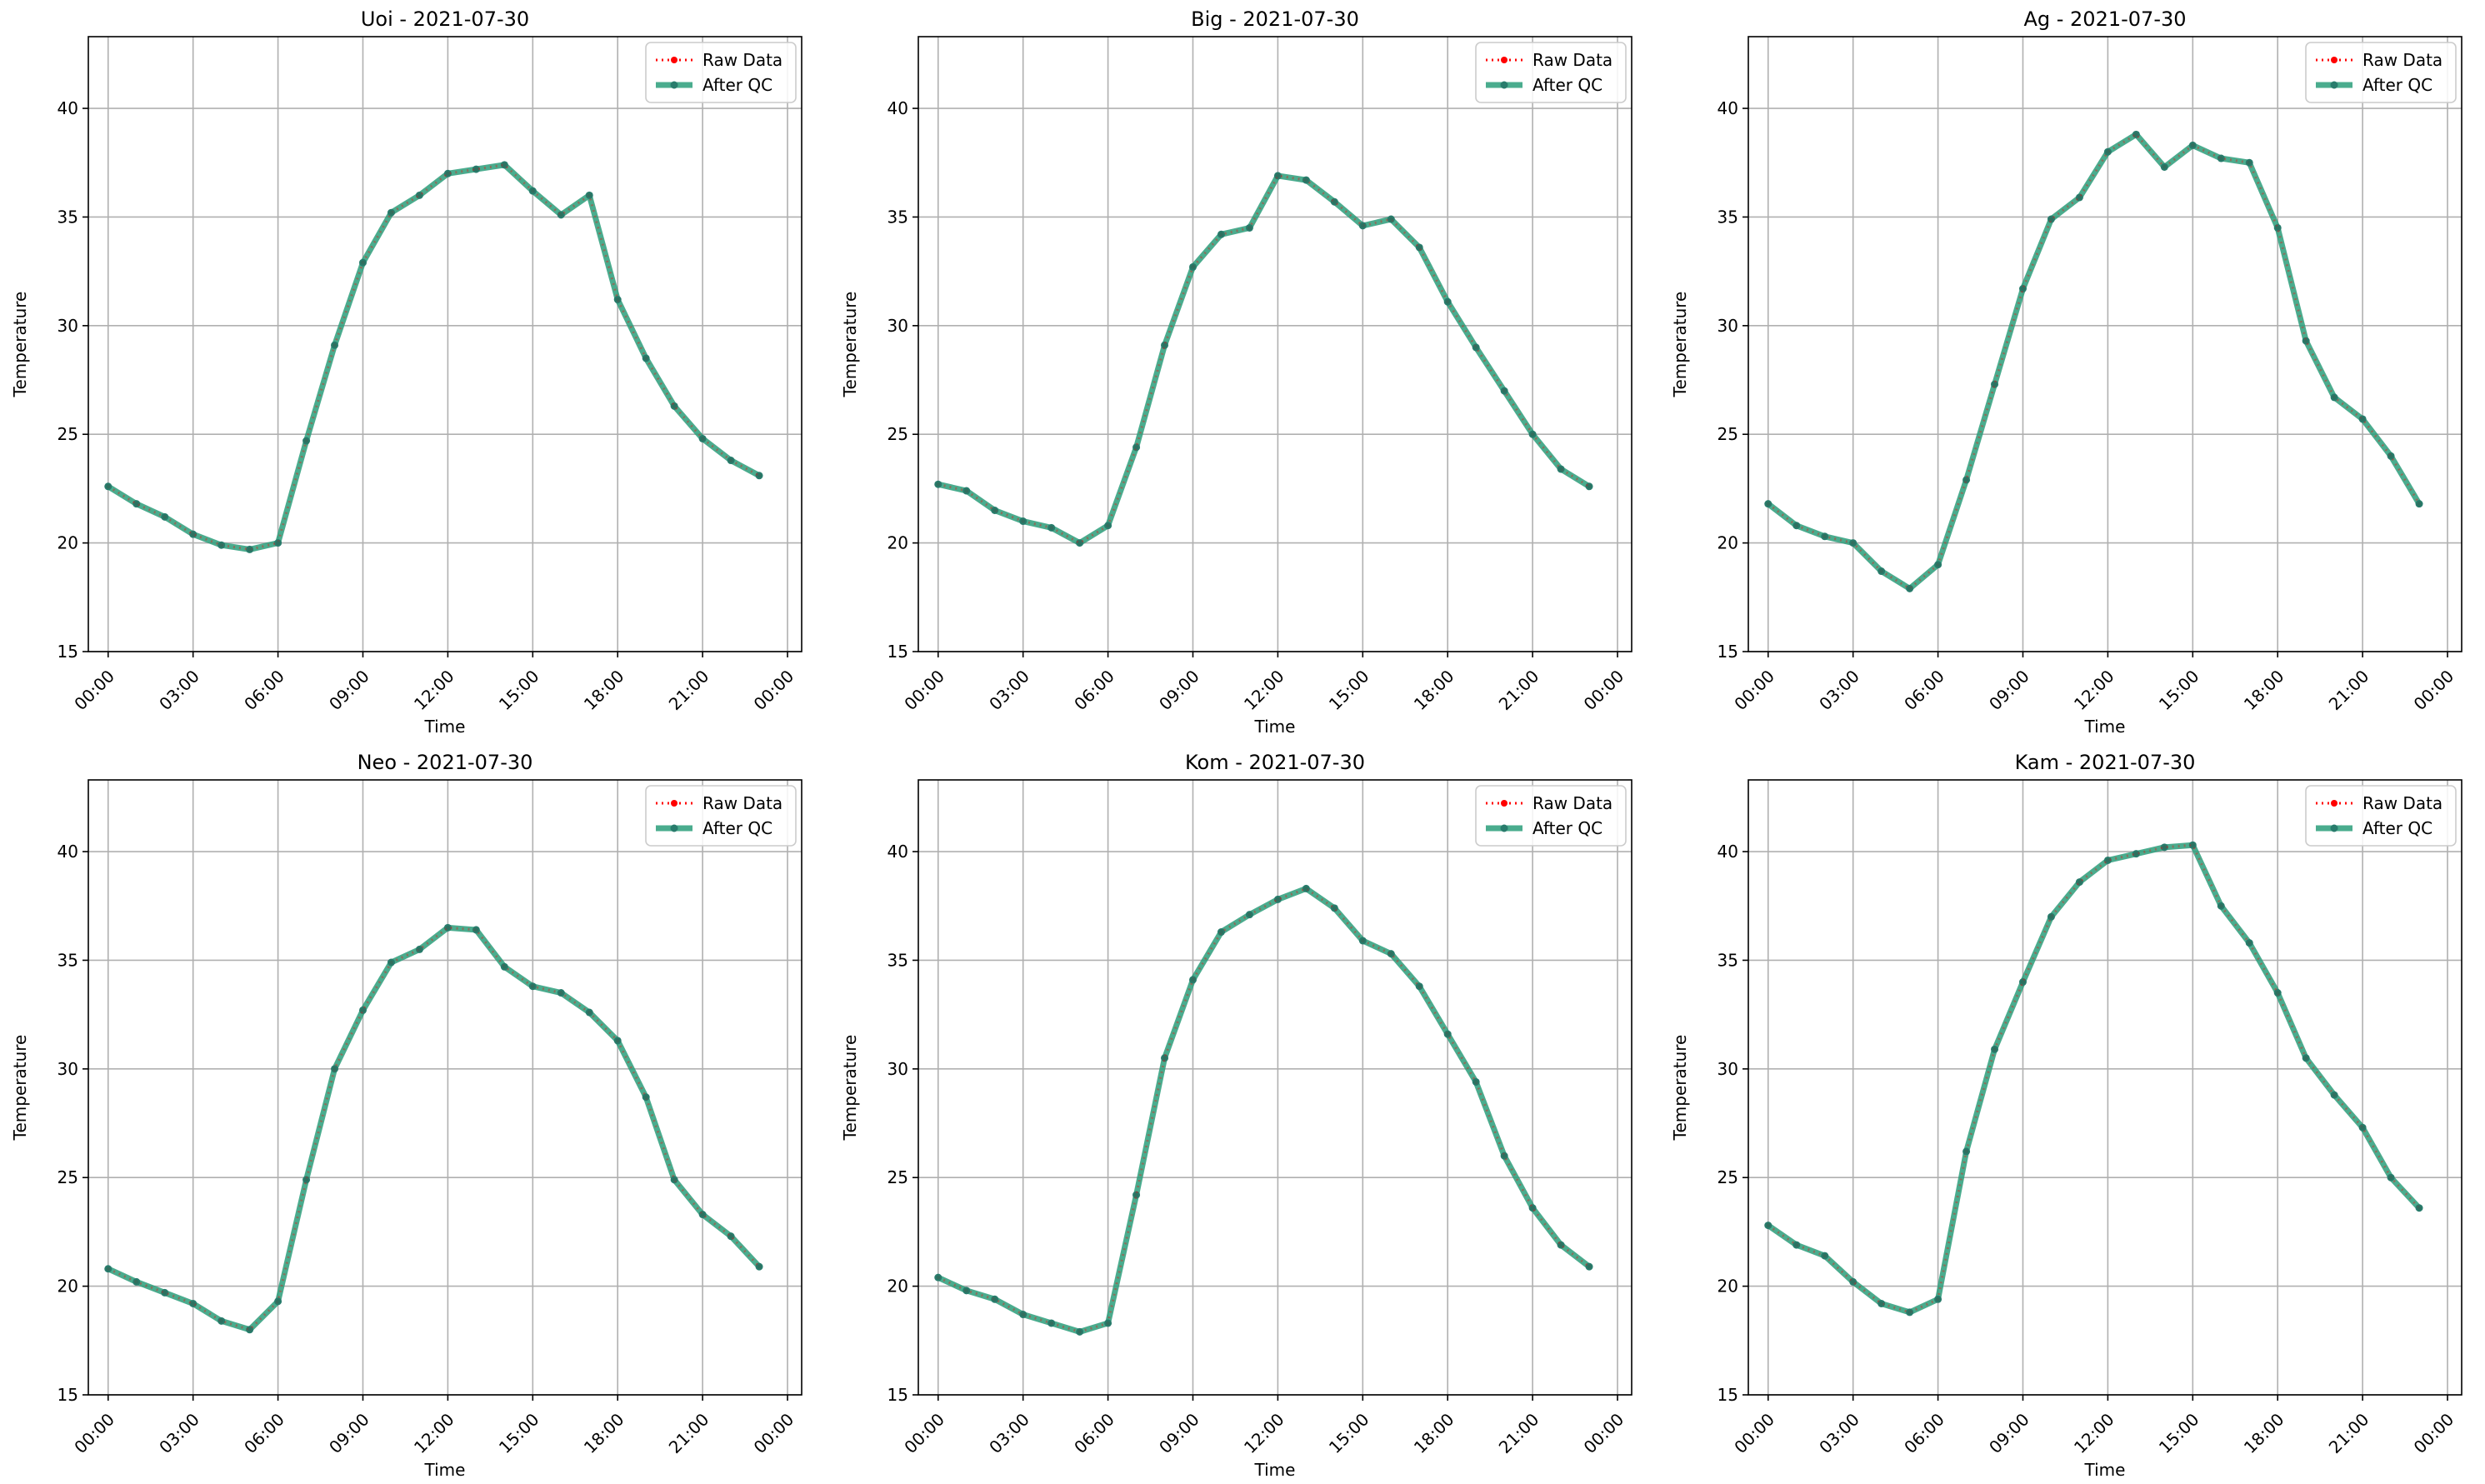 This screenshot has height=1484, width=2485. Describe the element at coordinates (434, 1433) in the screenshot. I see `x-tick-label: 12:00` at that location.